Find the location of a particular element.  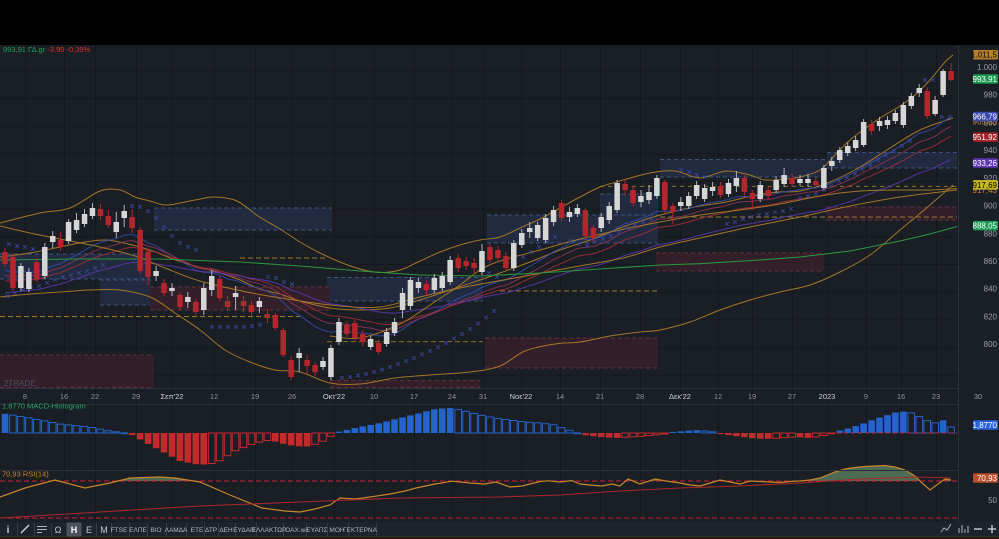

svg-text: 1.011,5 is located at coordinates (984, 55).